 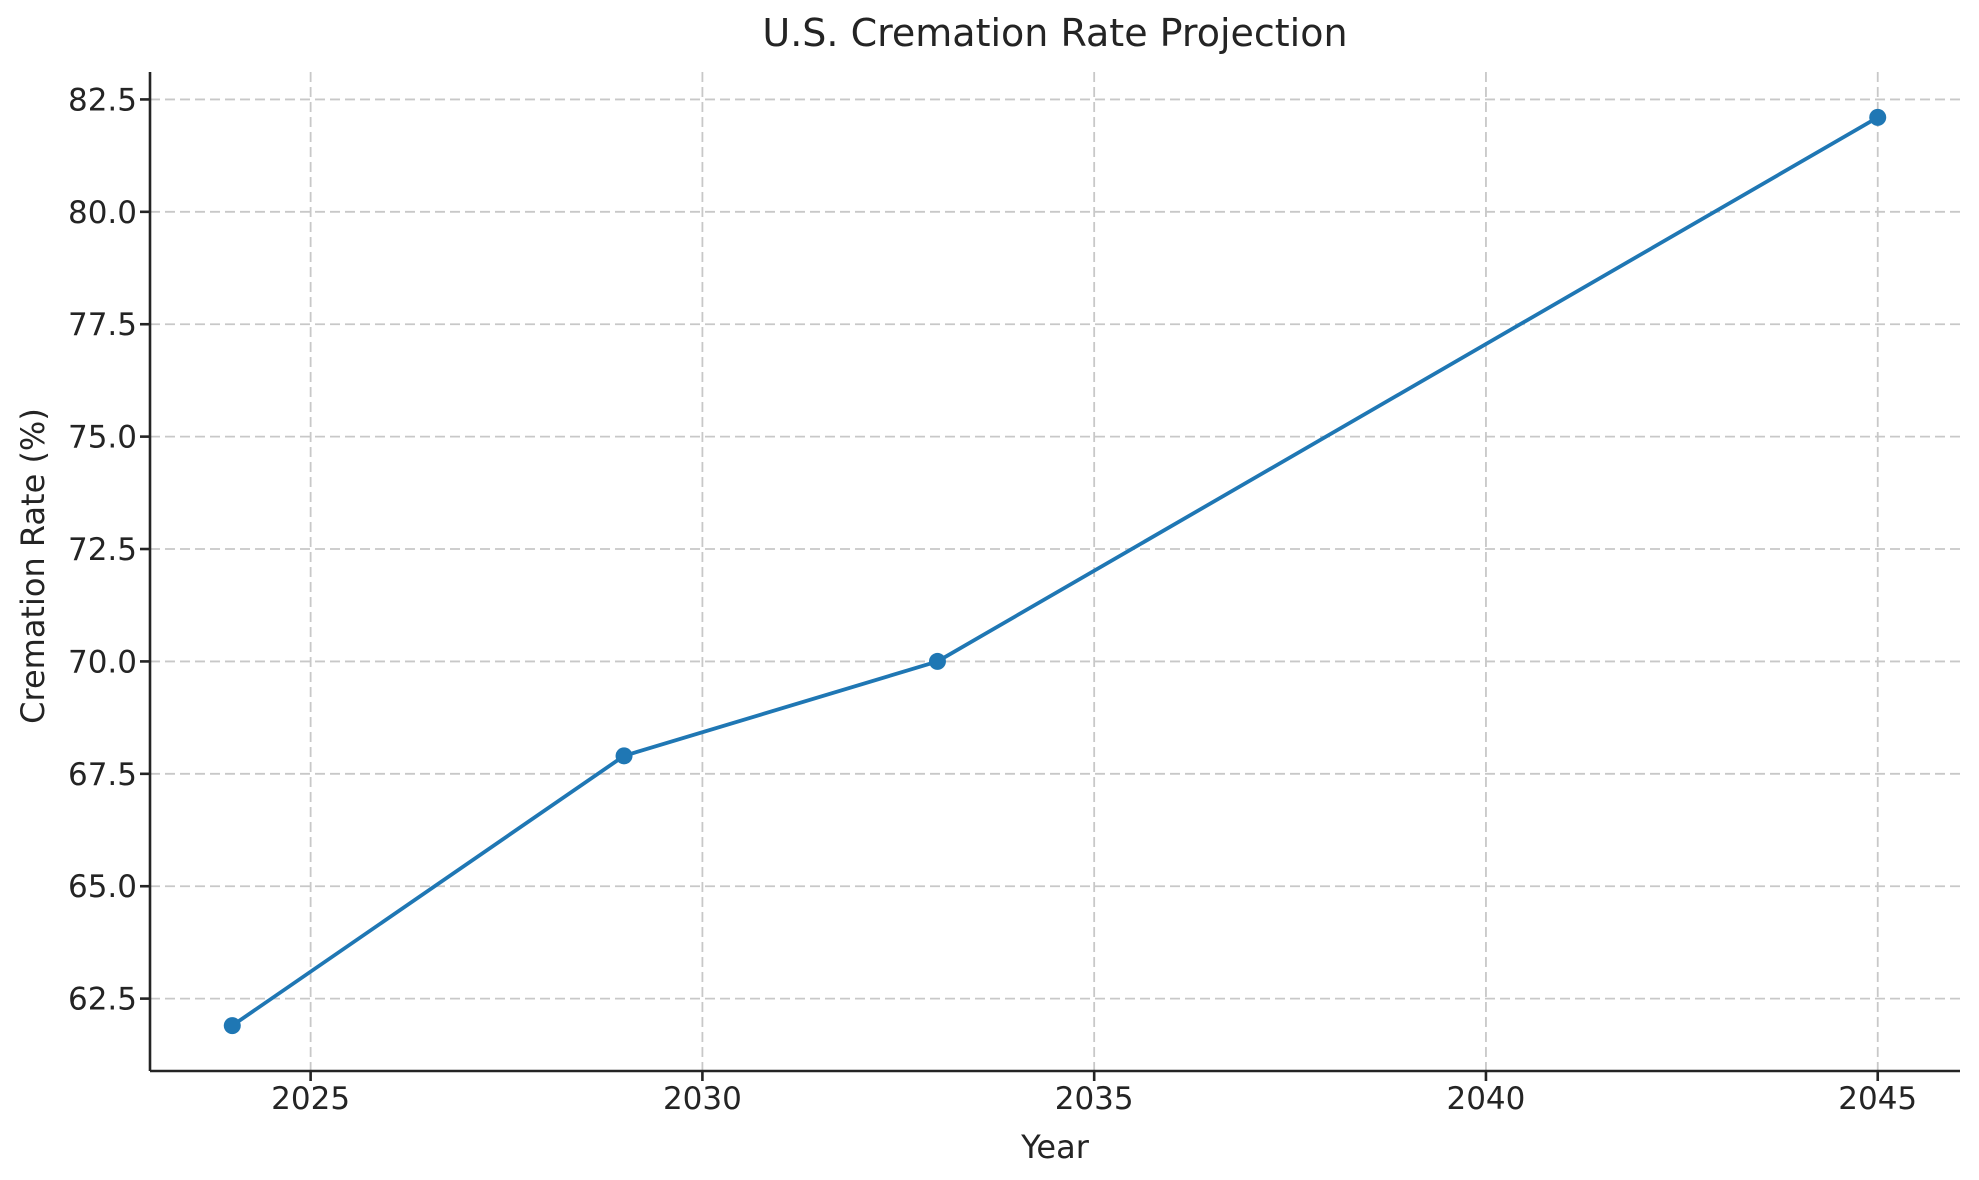 What do you see at coordinates (102, 887) in the screenshot?
I see `y-tick-label: 65.0` at bounding box center [102, 887].